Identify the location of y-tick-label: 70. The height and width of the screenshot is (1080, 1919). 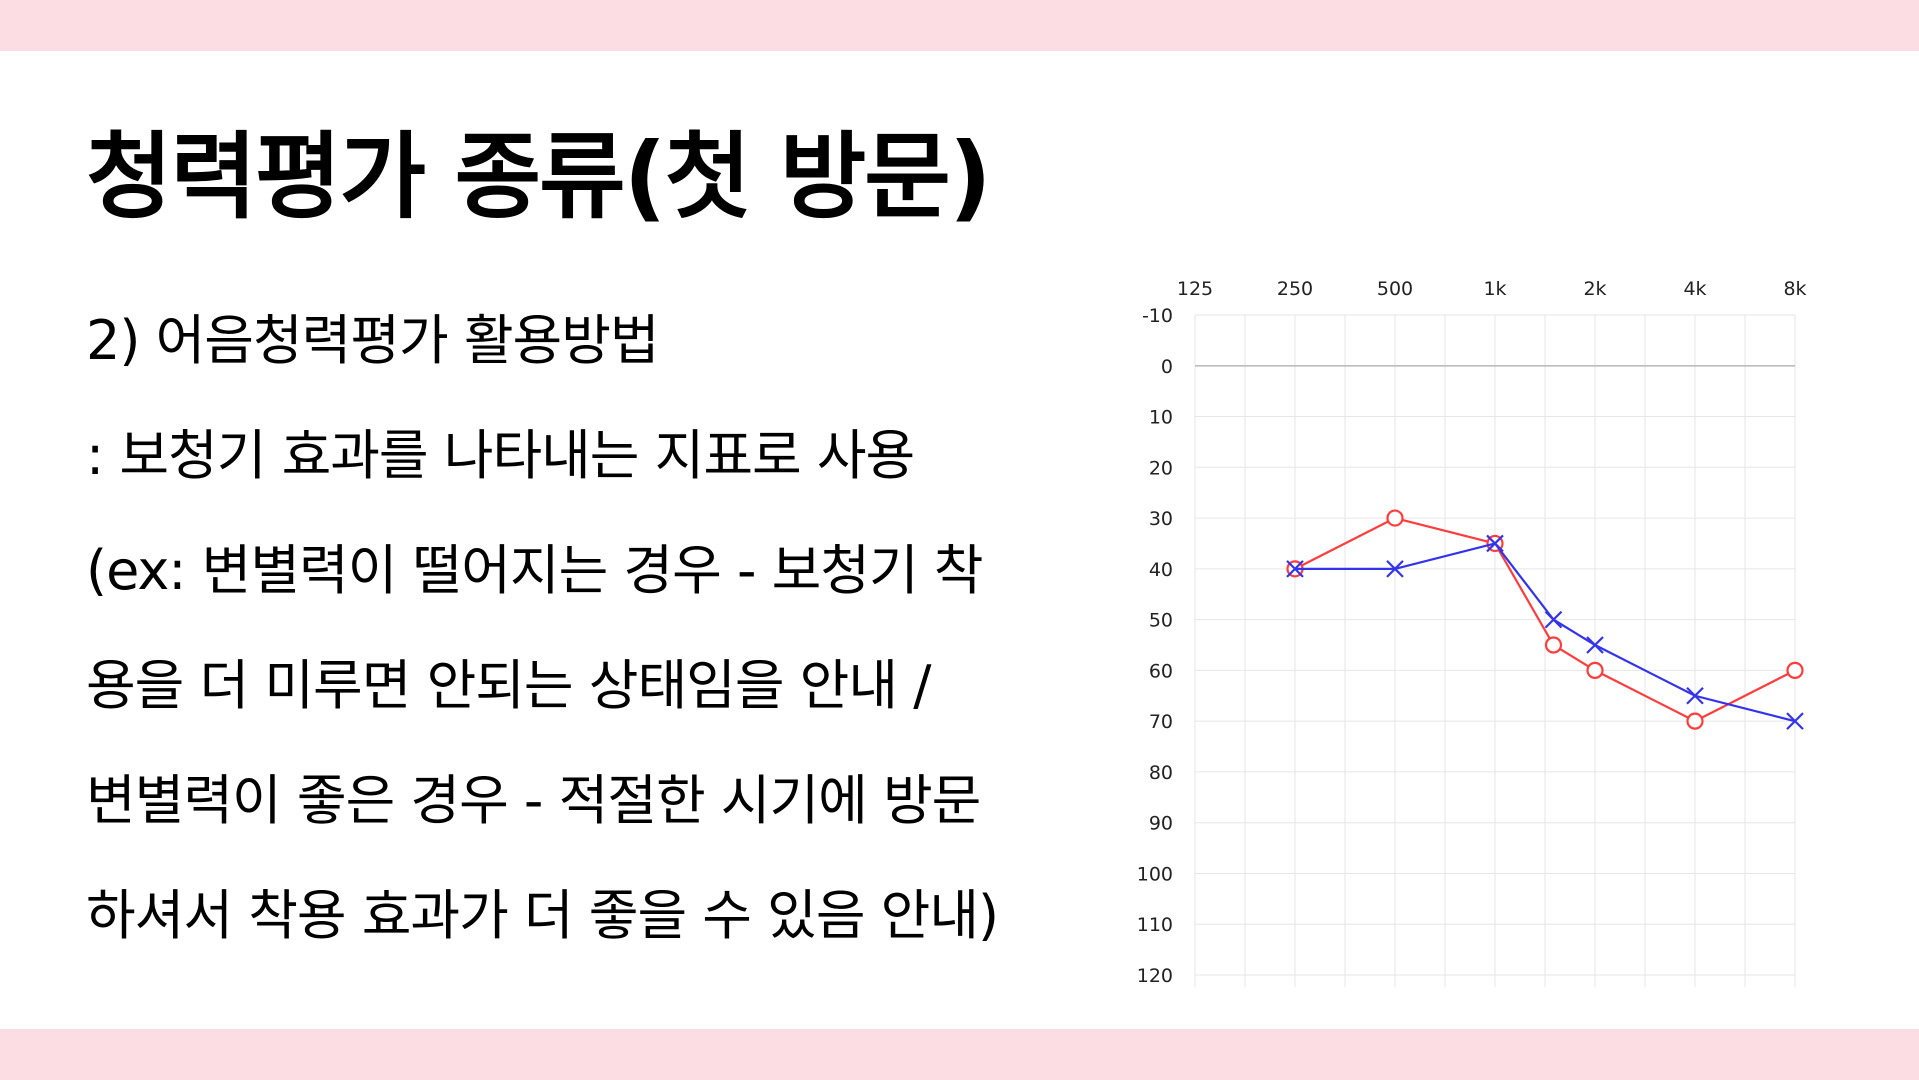
(1161, 722).